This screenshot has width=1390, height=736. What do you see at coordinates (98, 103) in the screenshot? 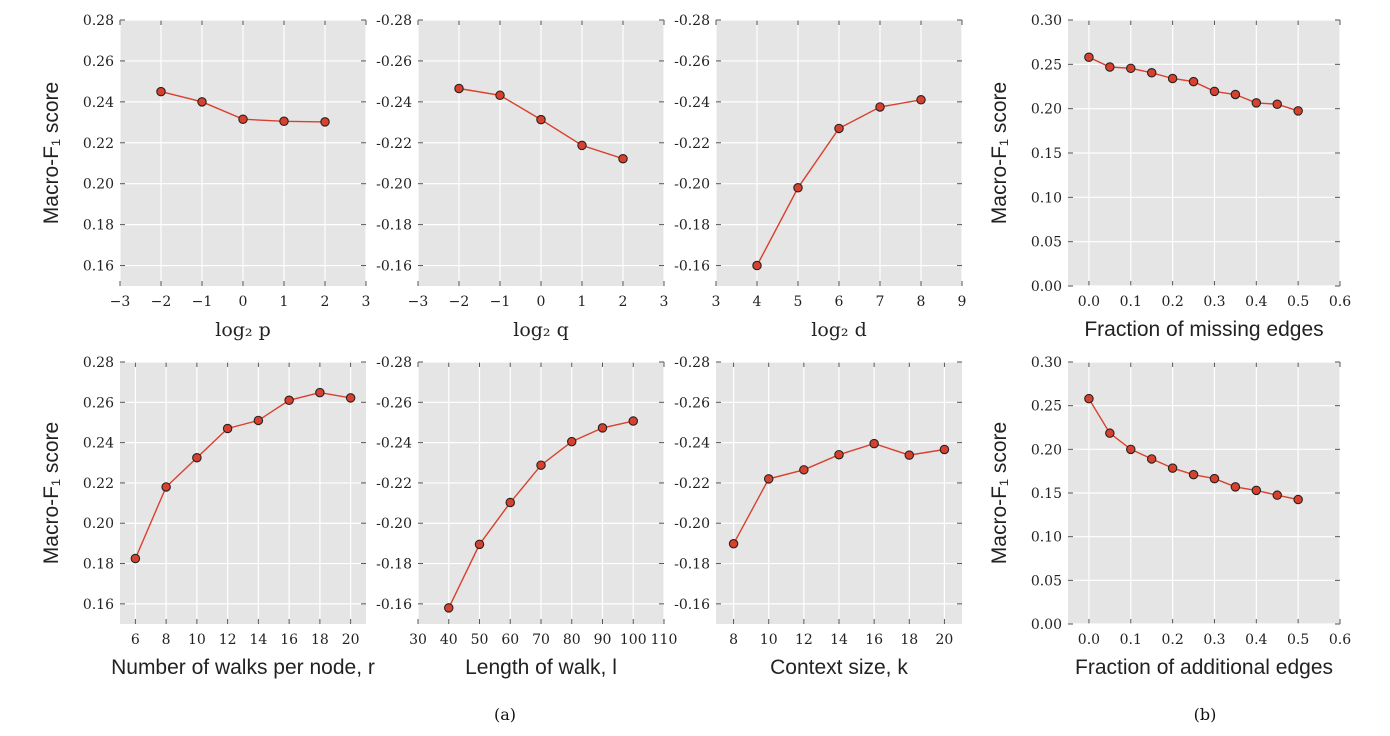
I see `panel-a-1-y-tick-label: 0.24` at bounding box center [98, 103].